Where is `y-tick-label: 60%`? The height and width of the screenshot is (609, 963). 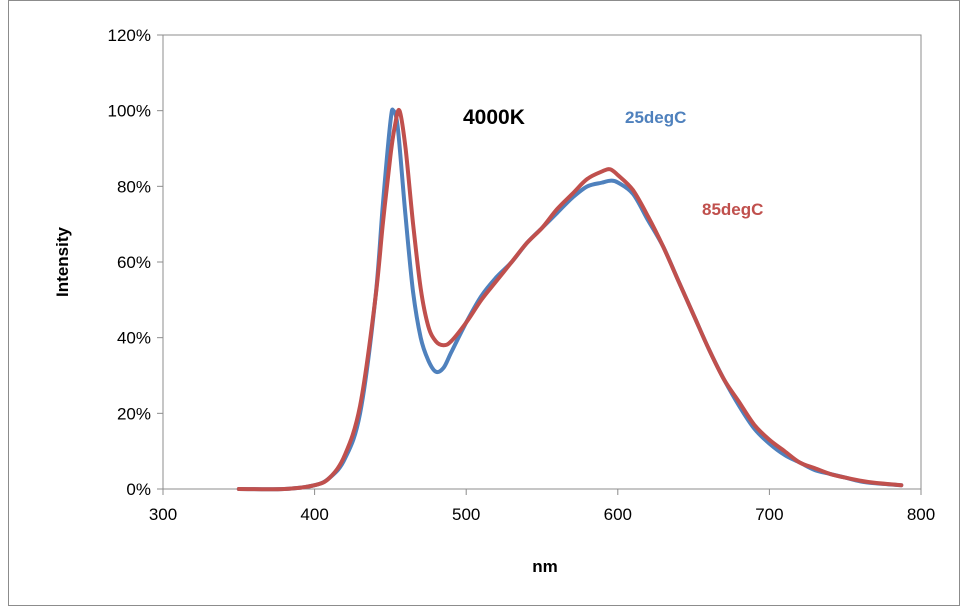 y-tick-label: 60% is located at coordinates (134, 262).